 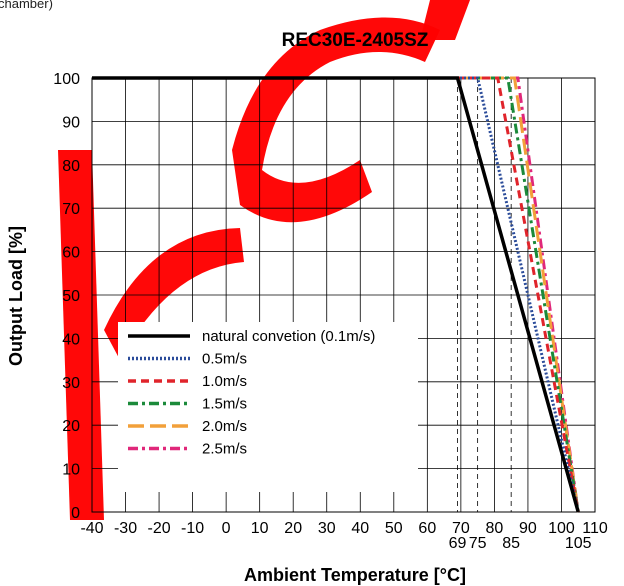 What do you see at coordinates (260, 528) in the screenshot?
I see `x-tick-label: 10` at bounding box center [260, 528].